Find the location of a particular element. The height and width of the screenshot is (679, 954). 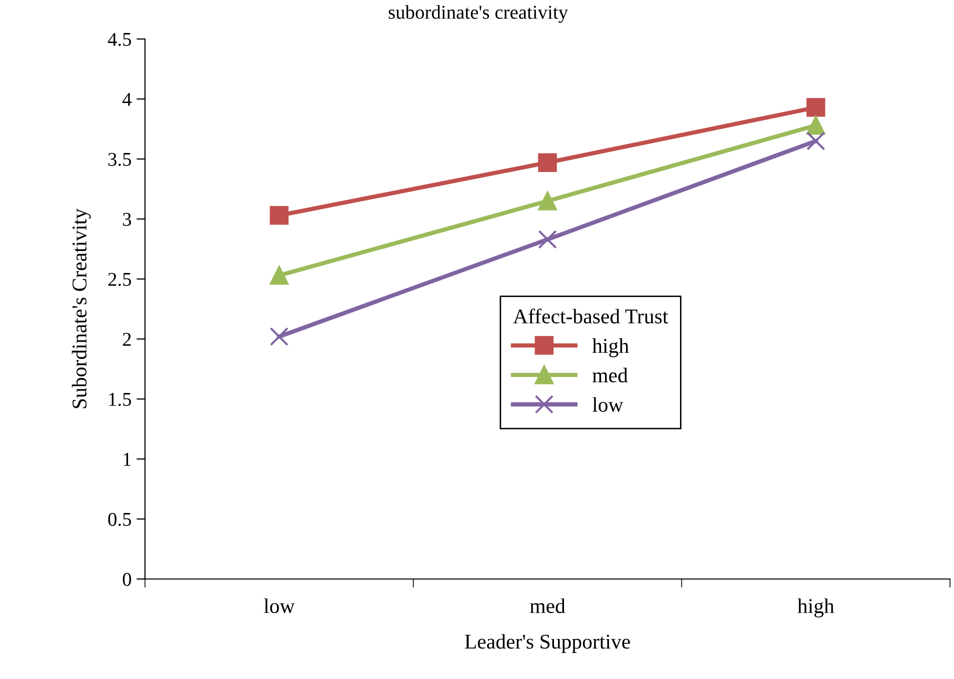

legend-title: Affect-based Trust is located at coordinates (590, 316).